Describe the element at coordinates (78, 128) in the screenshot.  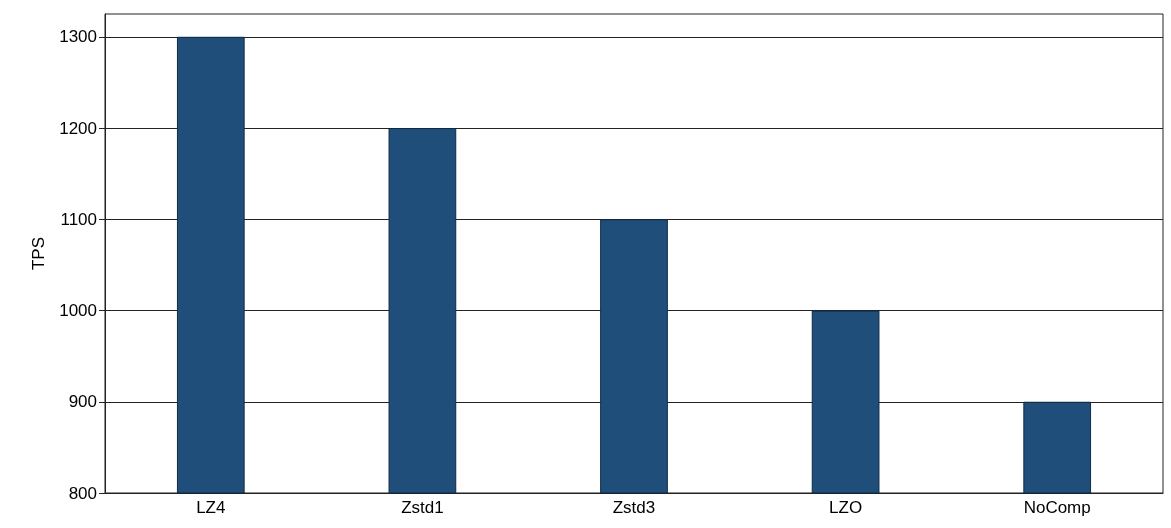
I see `y-tick-label: 1200` at that location.